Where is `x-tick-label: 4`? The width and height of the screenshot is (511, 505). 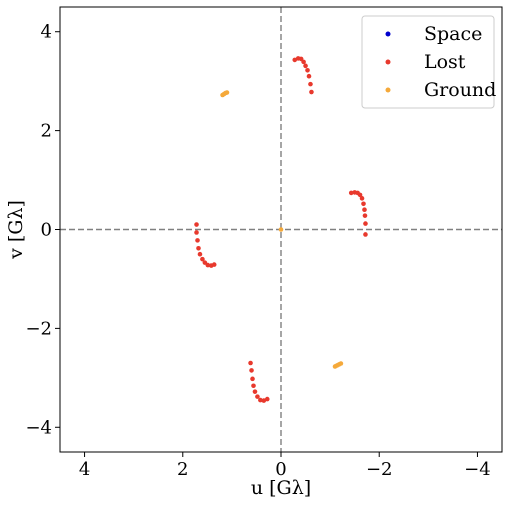 x-tick-label: 4 is located at coordinates (84, 469).